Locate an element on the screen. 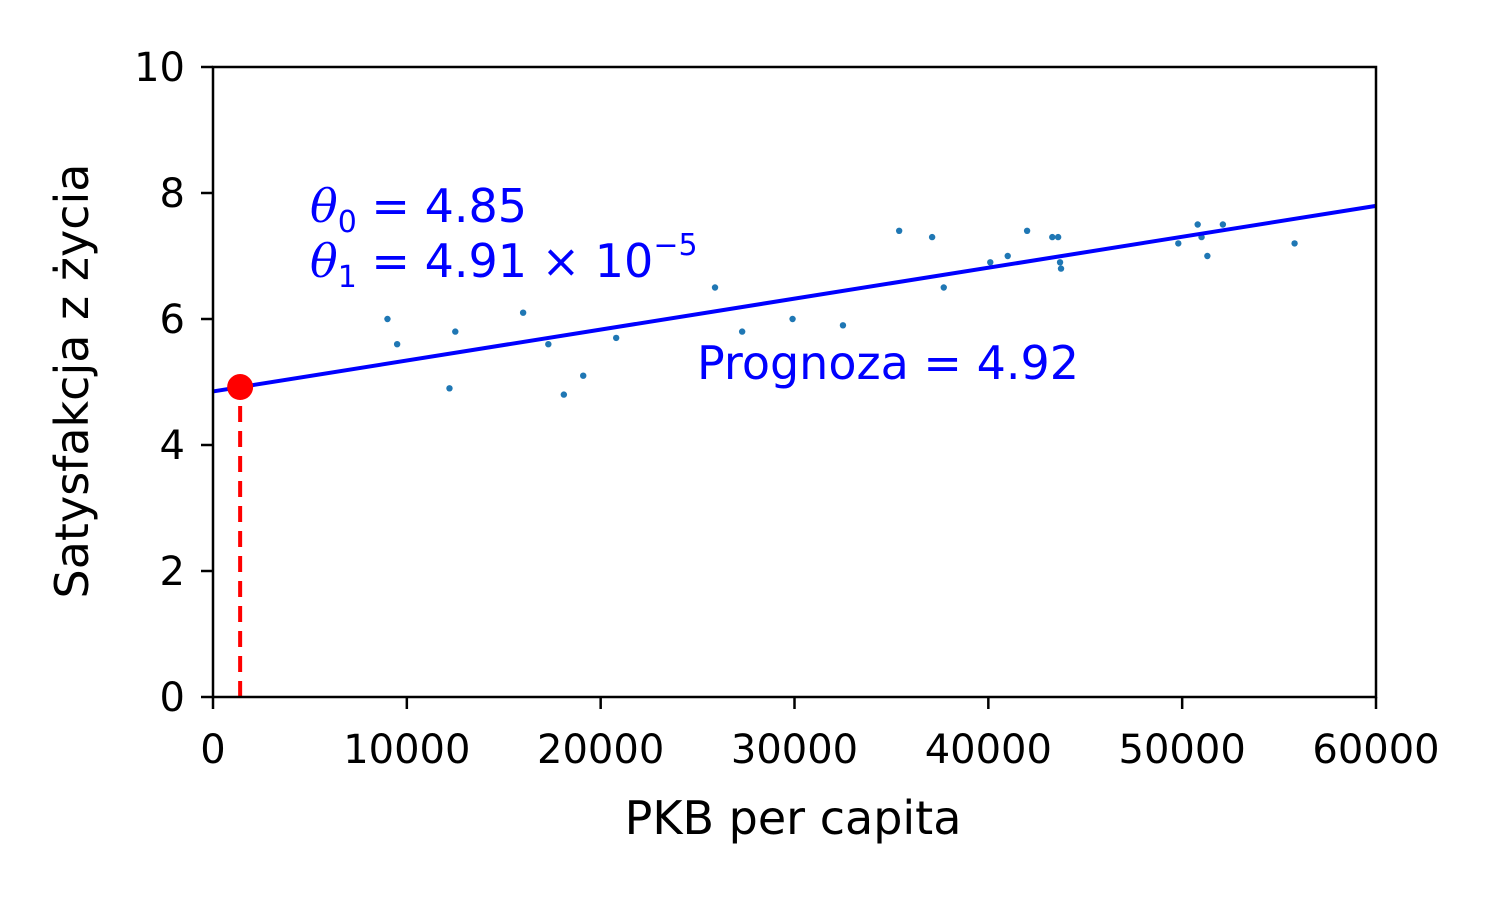 Image resolution: width=1500 pixels, height=900 pixels. theta0-subscript: 0 is located at coordinates (347, 222).